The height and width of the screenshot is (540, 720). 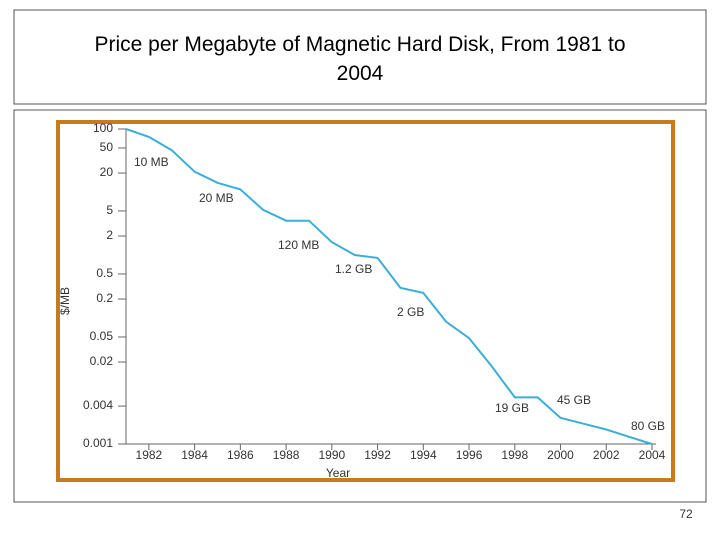 What do you see at coordinates (648, 426) in the screenshot?
I see `annotation: 80 GB` at bounding box center [648, 426].